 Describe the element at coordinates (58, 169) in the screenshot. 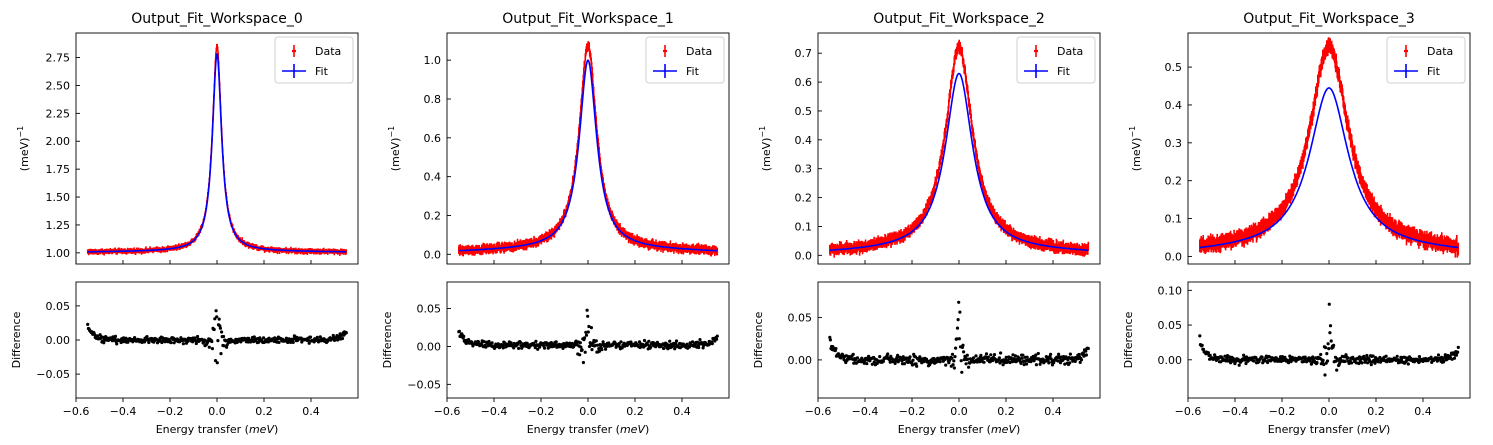

I see `ytick-label: 1.75` at that location.